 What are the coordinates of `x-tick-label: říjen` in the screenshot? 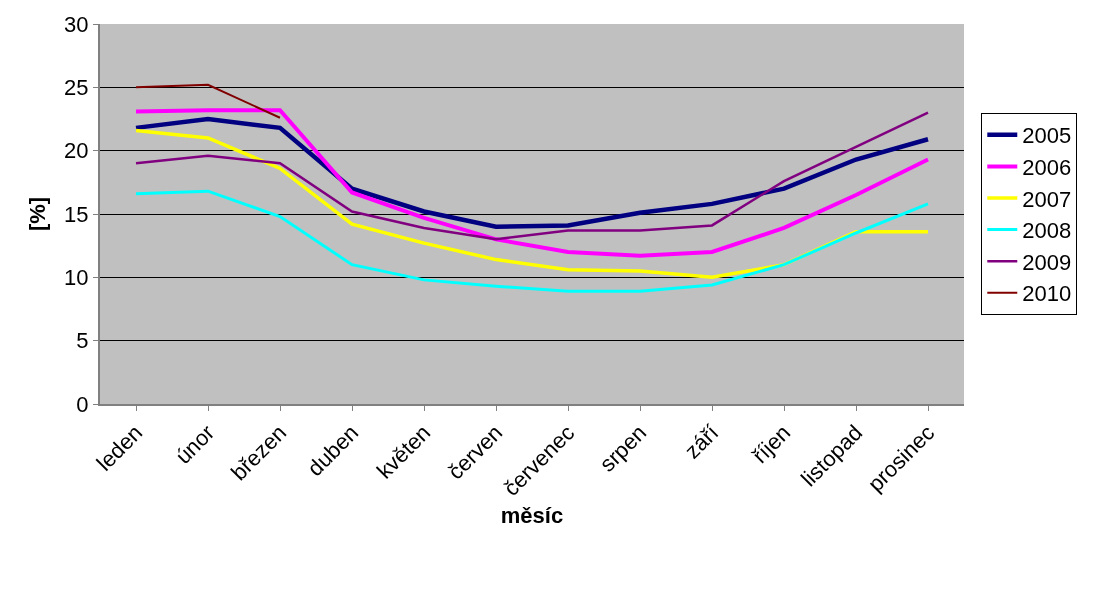 It's located at (771, 444).